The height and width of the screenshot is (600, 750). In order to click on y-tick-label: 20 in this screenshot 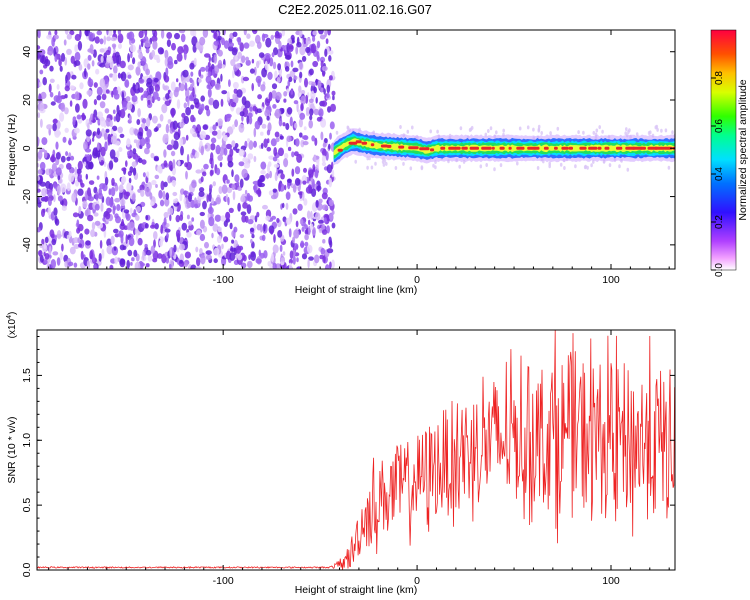, I will do `click(27, 100)`.